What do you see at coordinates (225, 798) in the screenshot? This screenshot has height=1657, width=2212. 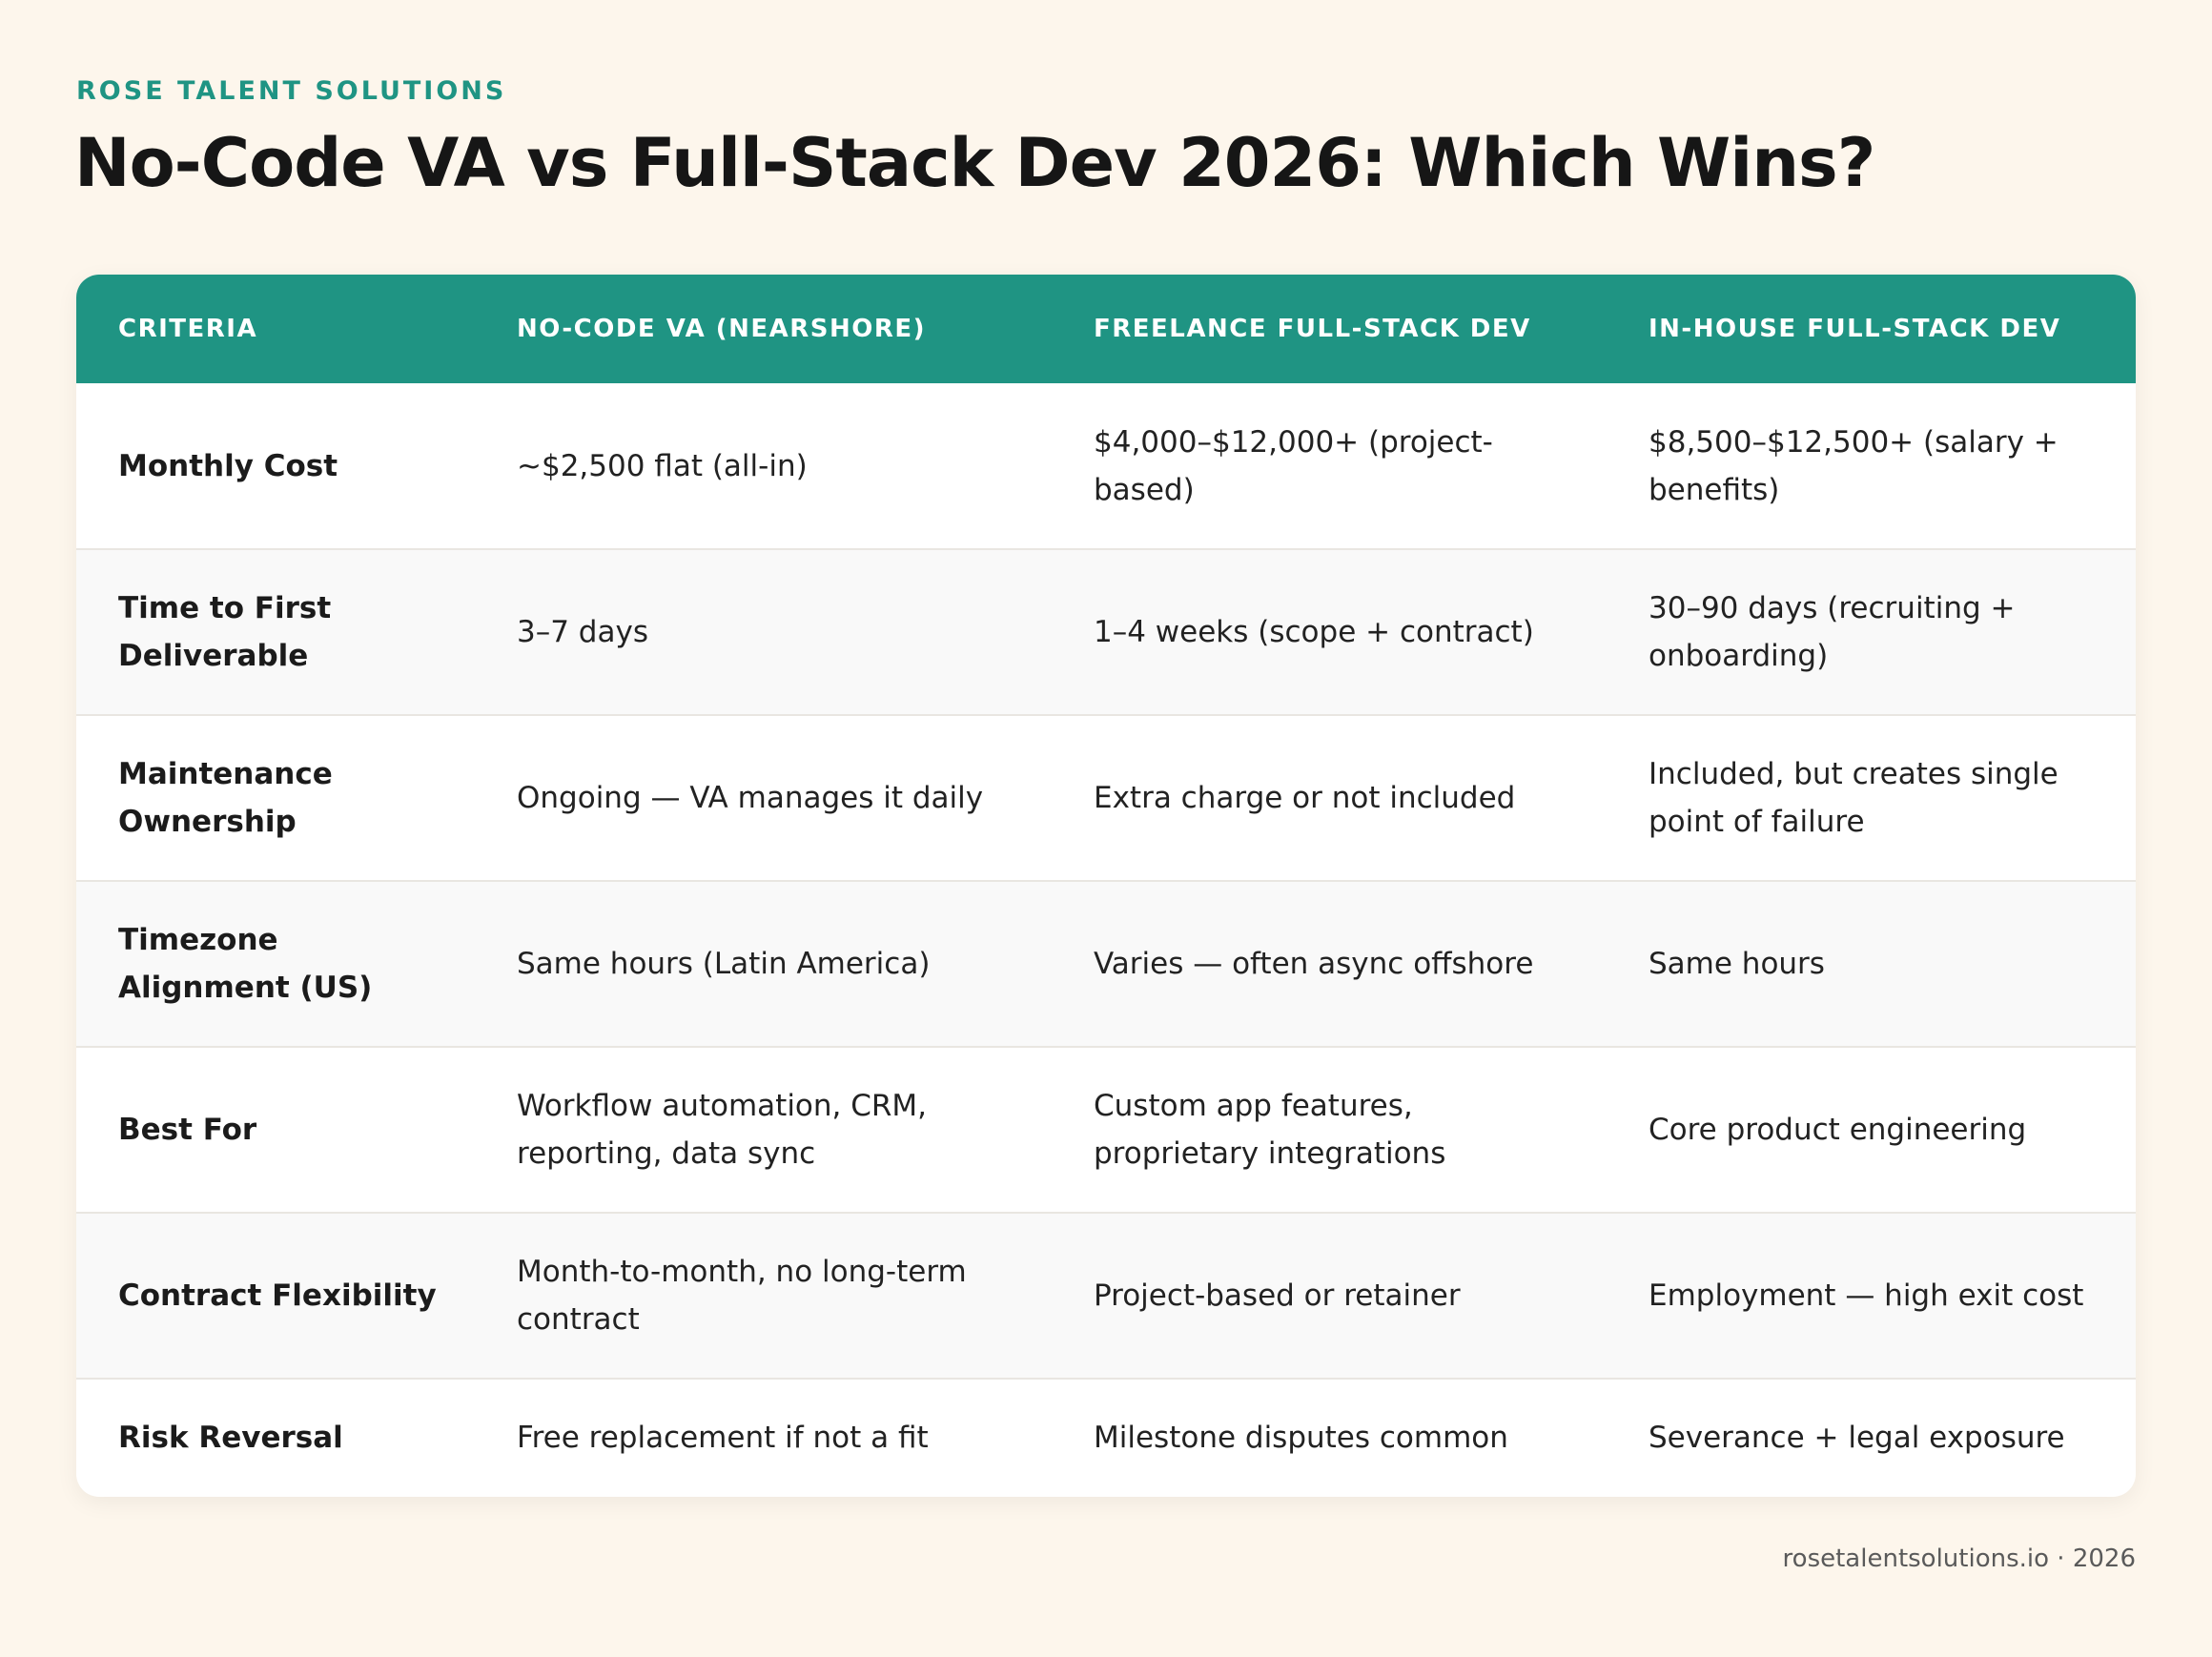 I see `criteria-cell: Maintenance Ownership` at bounding box center [225, 798].